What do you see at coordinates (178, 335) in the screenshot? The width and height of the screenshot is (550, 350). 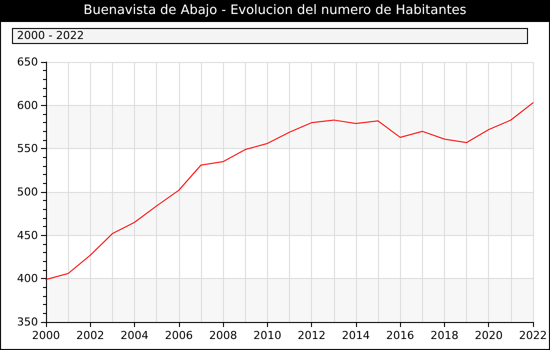 I see `x-tick-label: 2006` at bounding box center [178, 335].